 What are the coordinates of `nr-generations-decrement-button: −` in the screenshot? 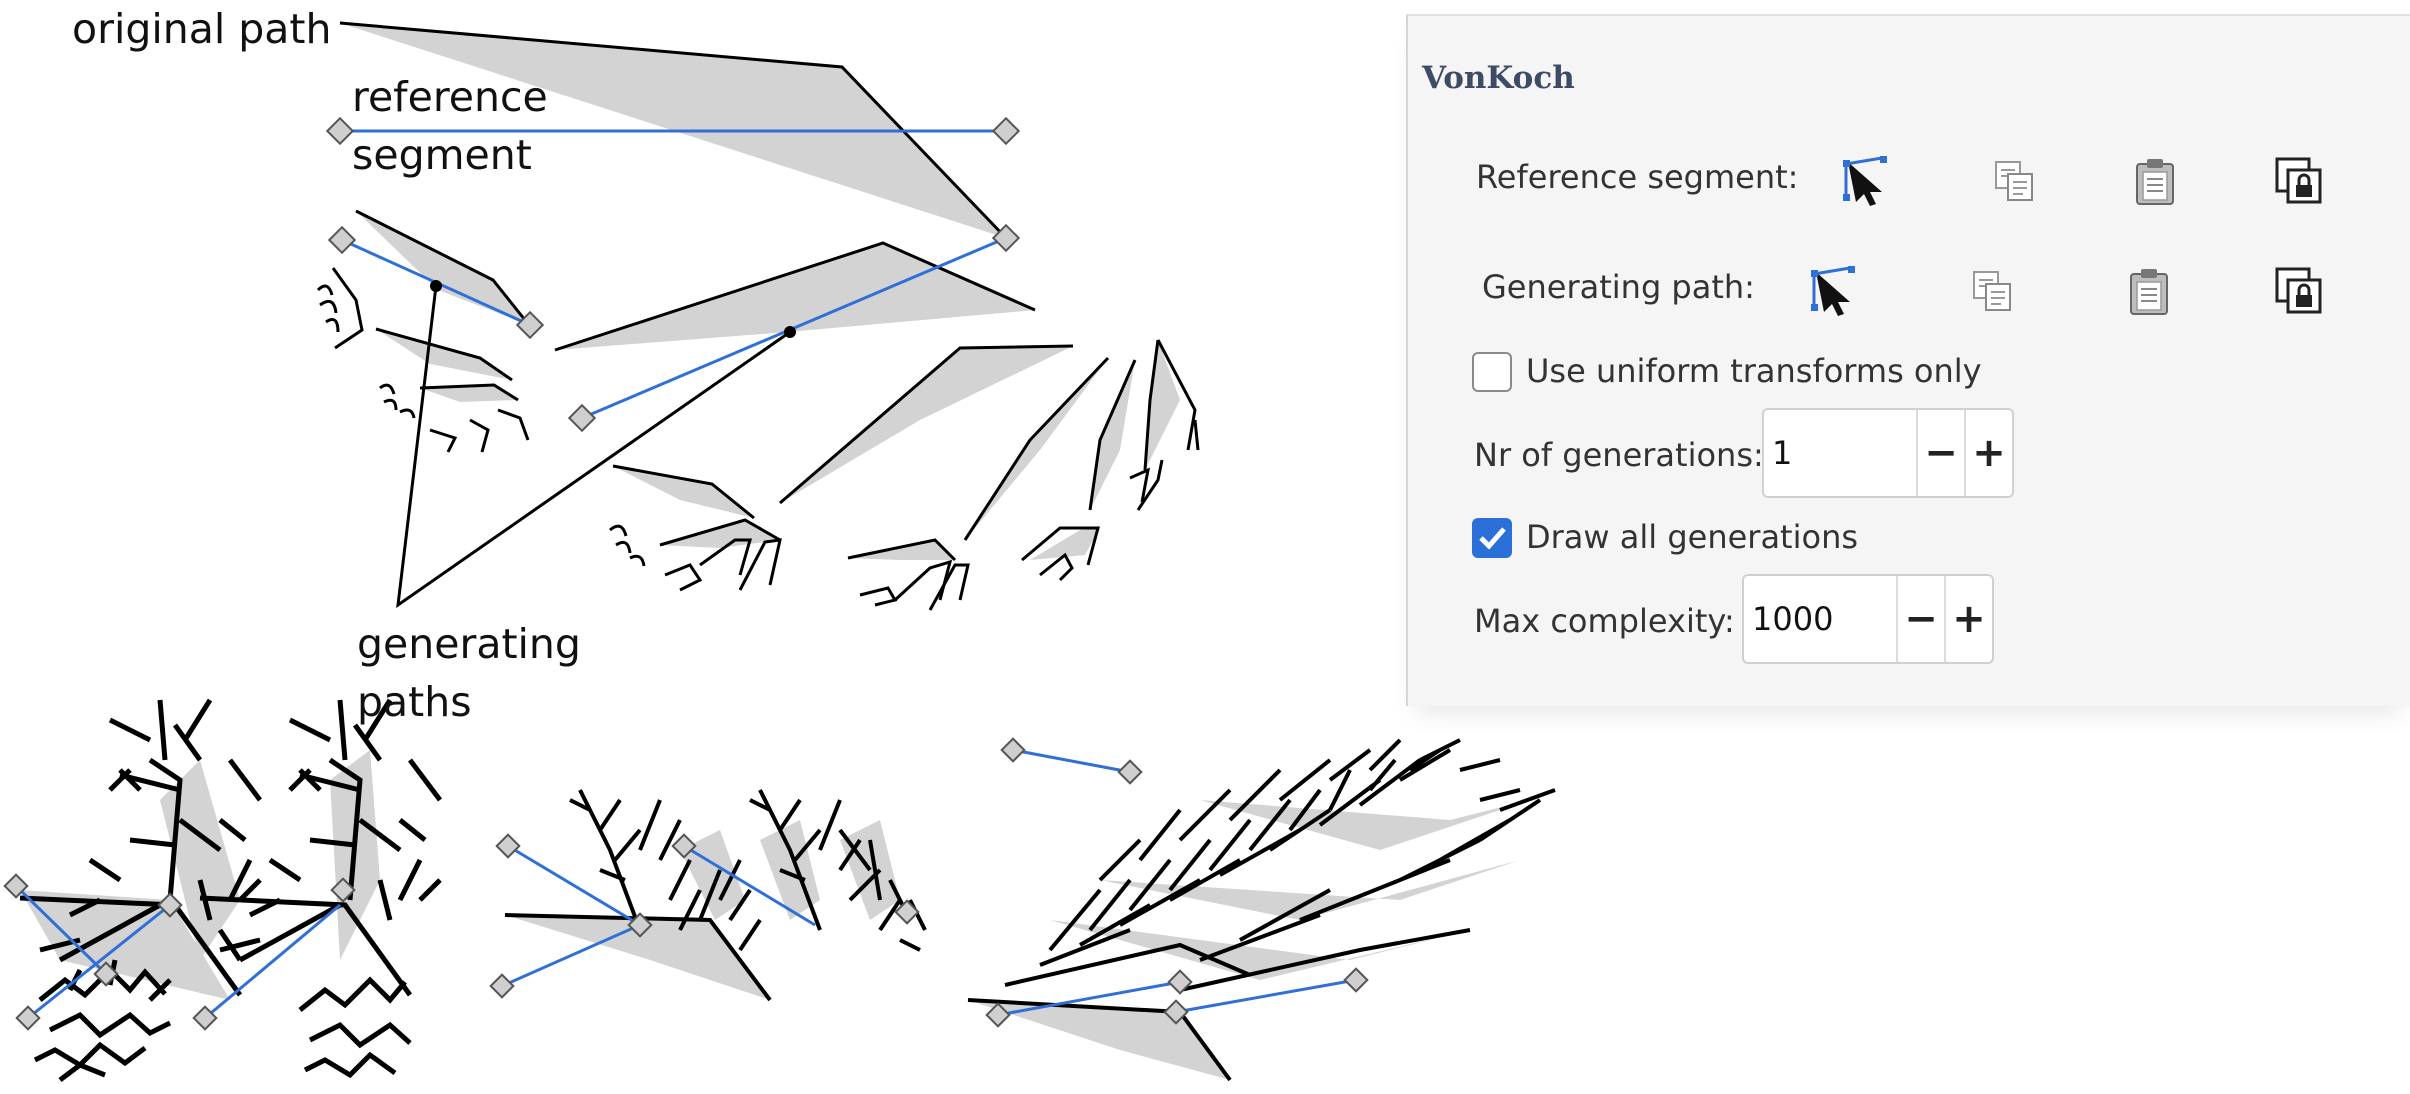 It's located at (1940, 453).